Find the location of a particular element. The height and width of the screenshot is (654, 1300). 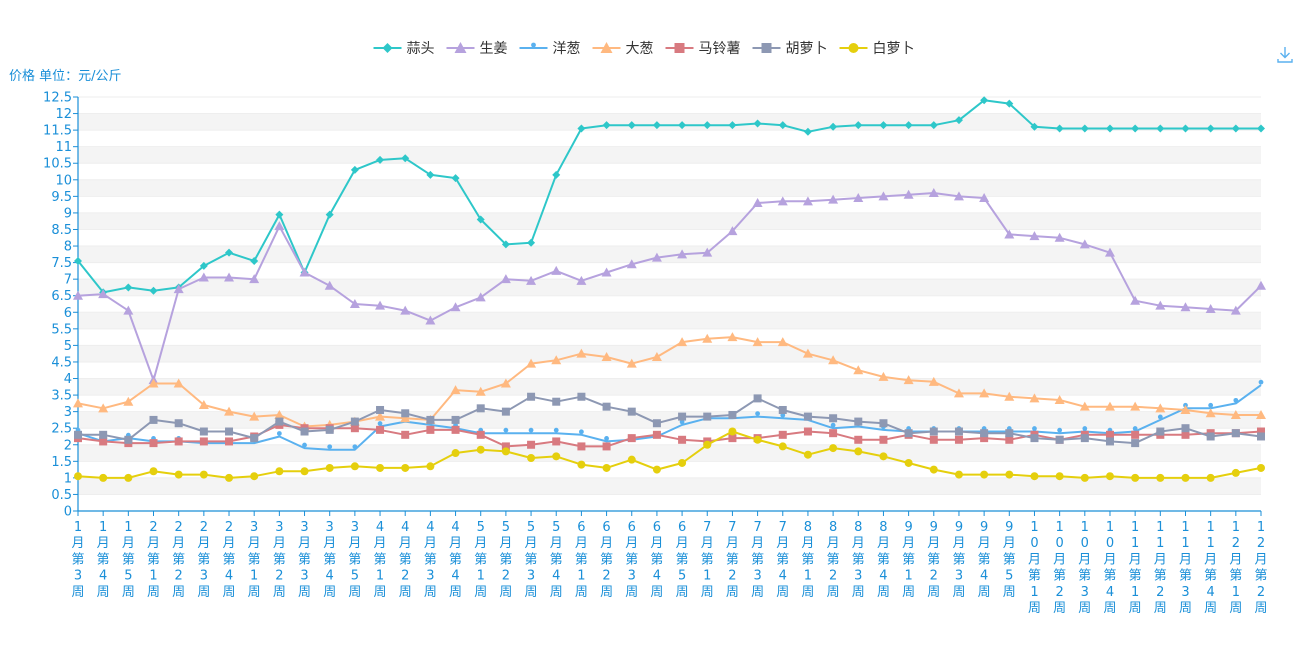

y-tick-label: 9 is located at coordinates (68, 213).